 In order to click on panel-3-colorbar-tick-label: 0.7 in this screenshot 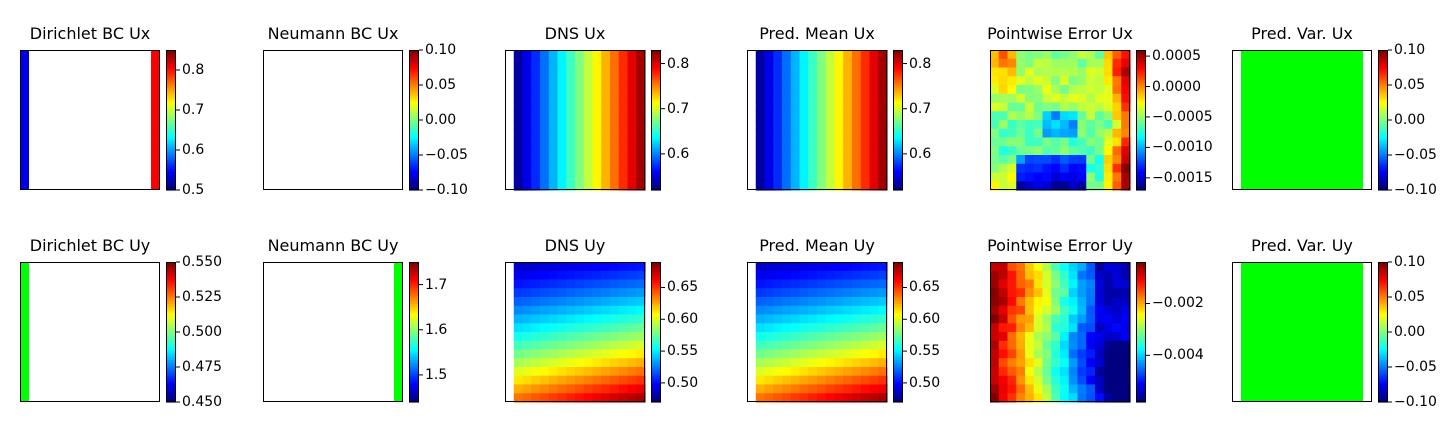, I will do `click(678, 108)`.